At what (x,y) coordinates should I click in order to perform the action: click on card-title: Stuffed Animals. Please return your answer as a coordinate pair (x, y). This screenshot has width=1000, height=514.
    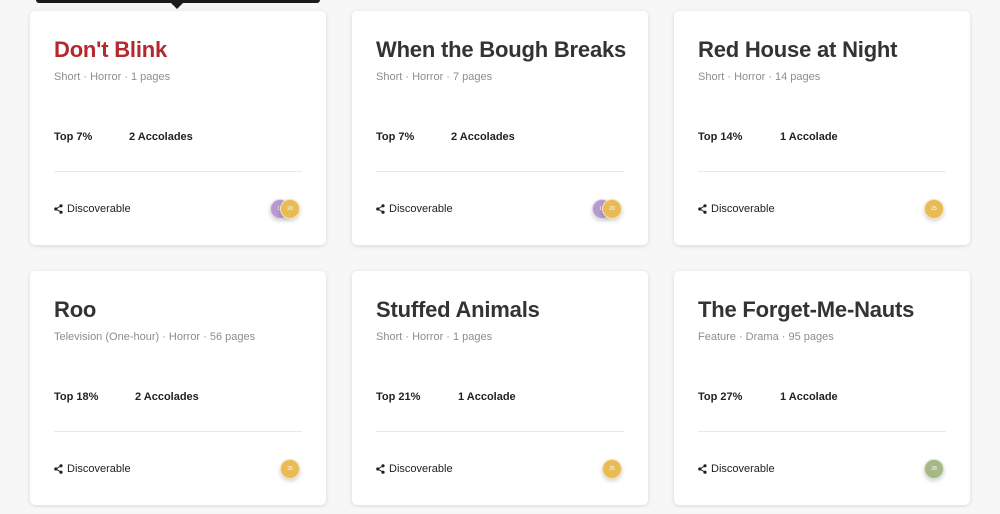
    Looking at the image, I should click on (458, 309).